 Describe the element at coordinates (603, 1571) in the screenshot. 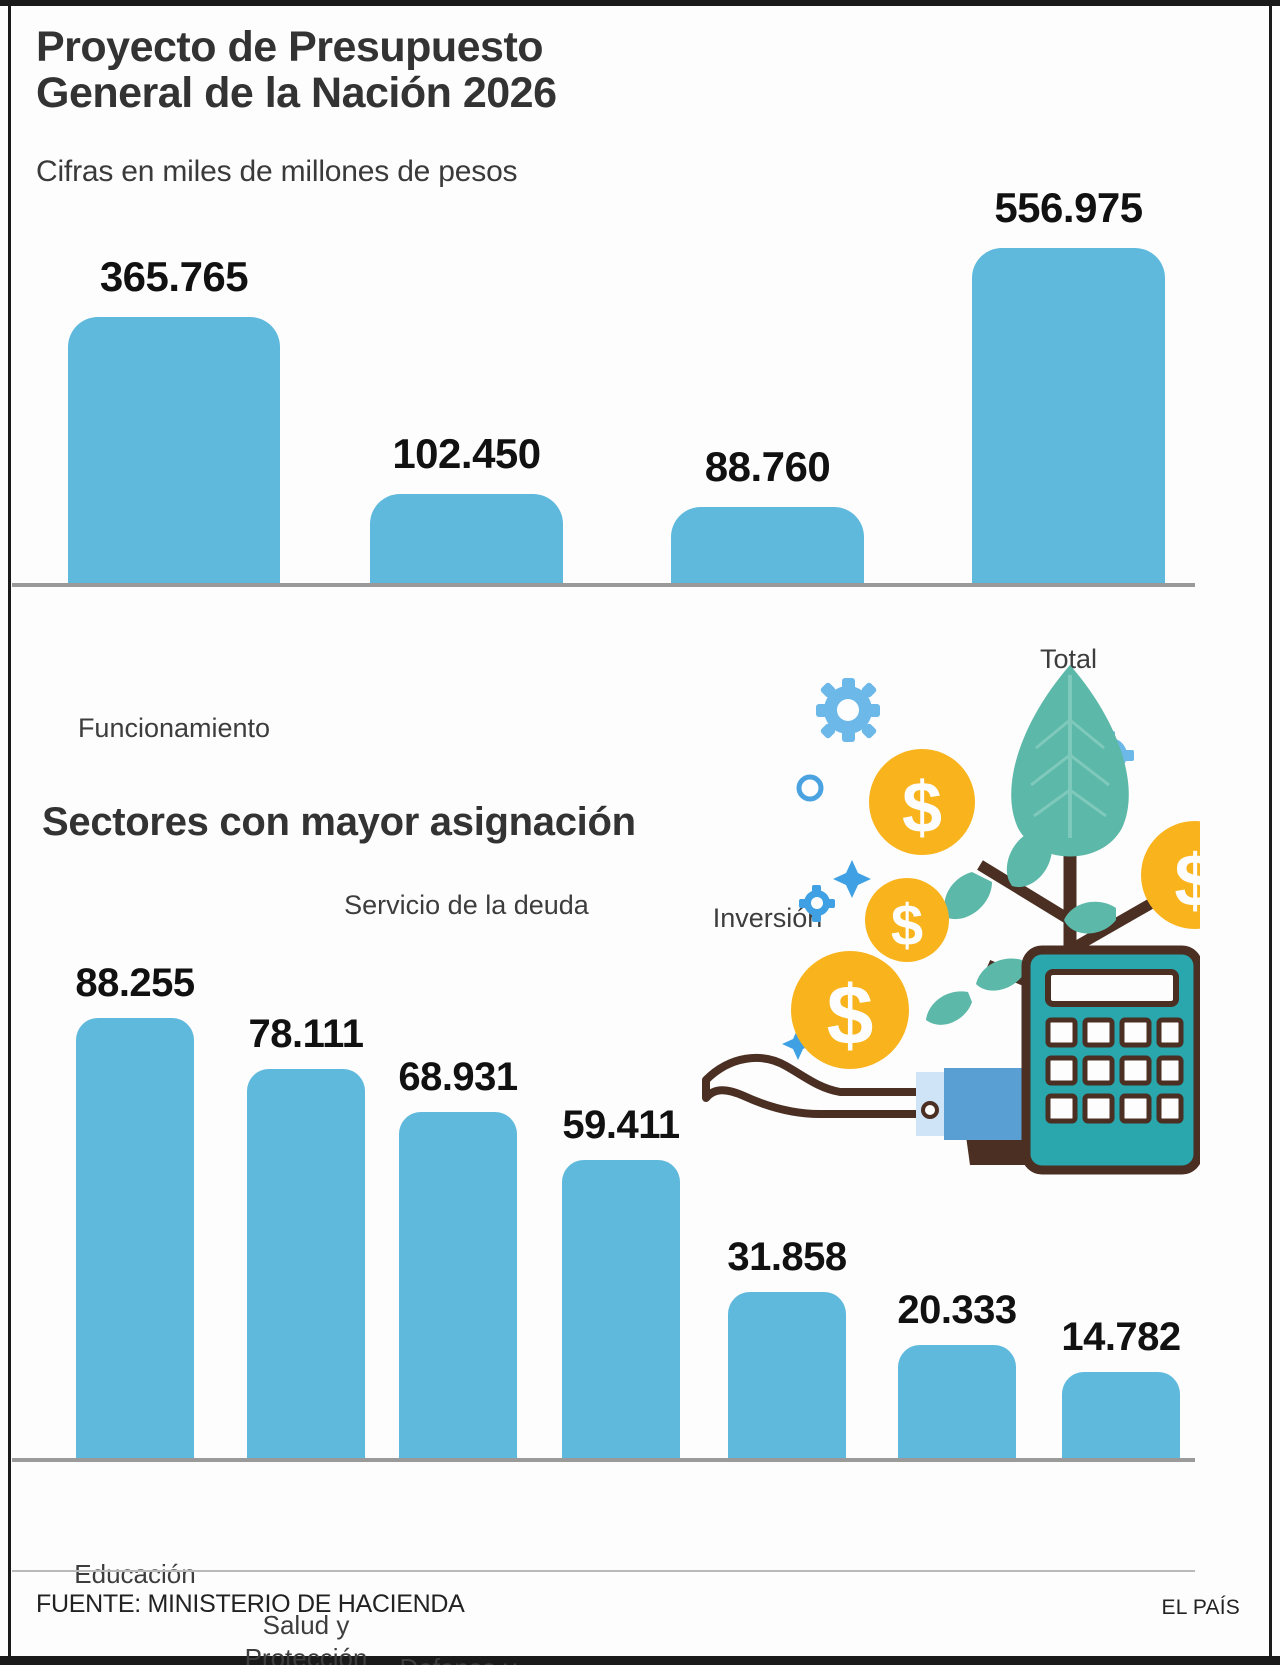

I see `footer-divider` at that location.